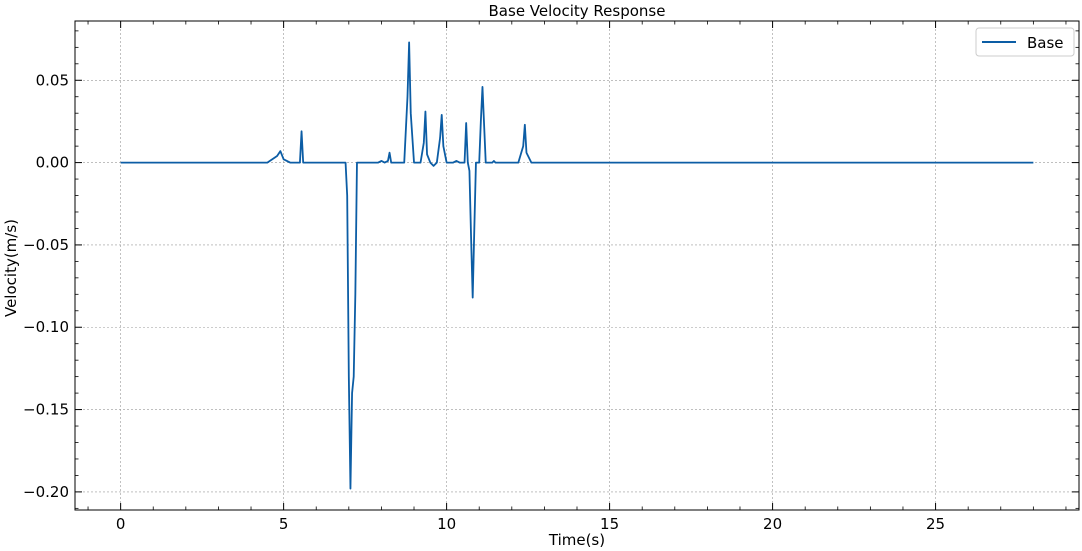  What do you see at coordinates (609, 524) in the screenshot?
I see `x-tick-label: 15` at bounding box center [609, 524].